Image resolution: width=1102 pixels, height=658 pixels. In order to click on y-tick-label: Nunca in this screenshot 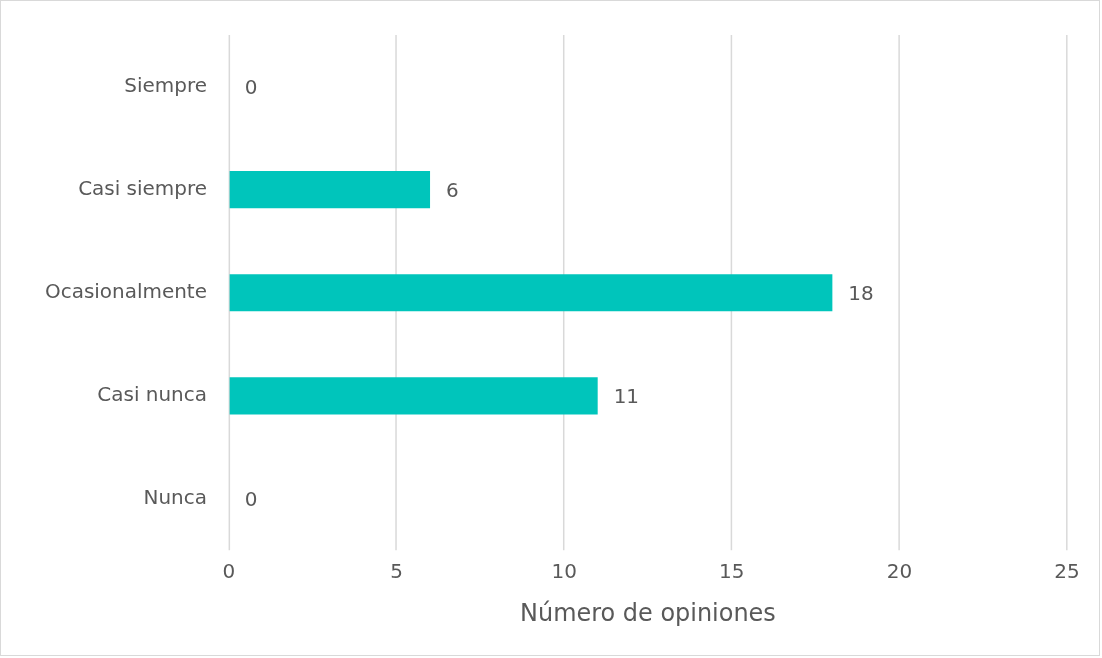, I will do `click(175, 497)`.